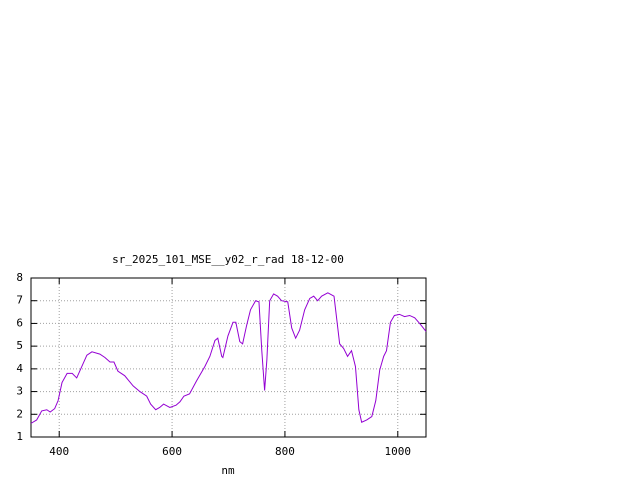 The height and width of the screenshot is (480, 640). What do you see at coordinates (172, 451) in the screenshot?
I see `x-tick-label: 600` at bounding box center [172, 451].